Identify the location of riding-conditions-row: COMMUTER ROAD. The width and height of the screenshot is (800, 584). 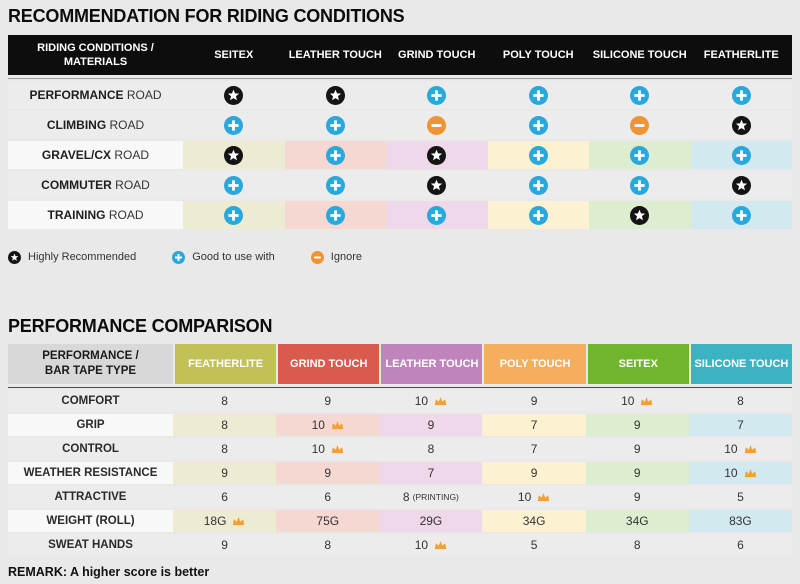
(400, 185).